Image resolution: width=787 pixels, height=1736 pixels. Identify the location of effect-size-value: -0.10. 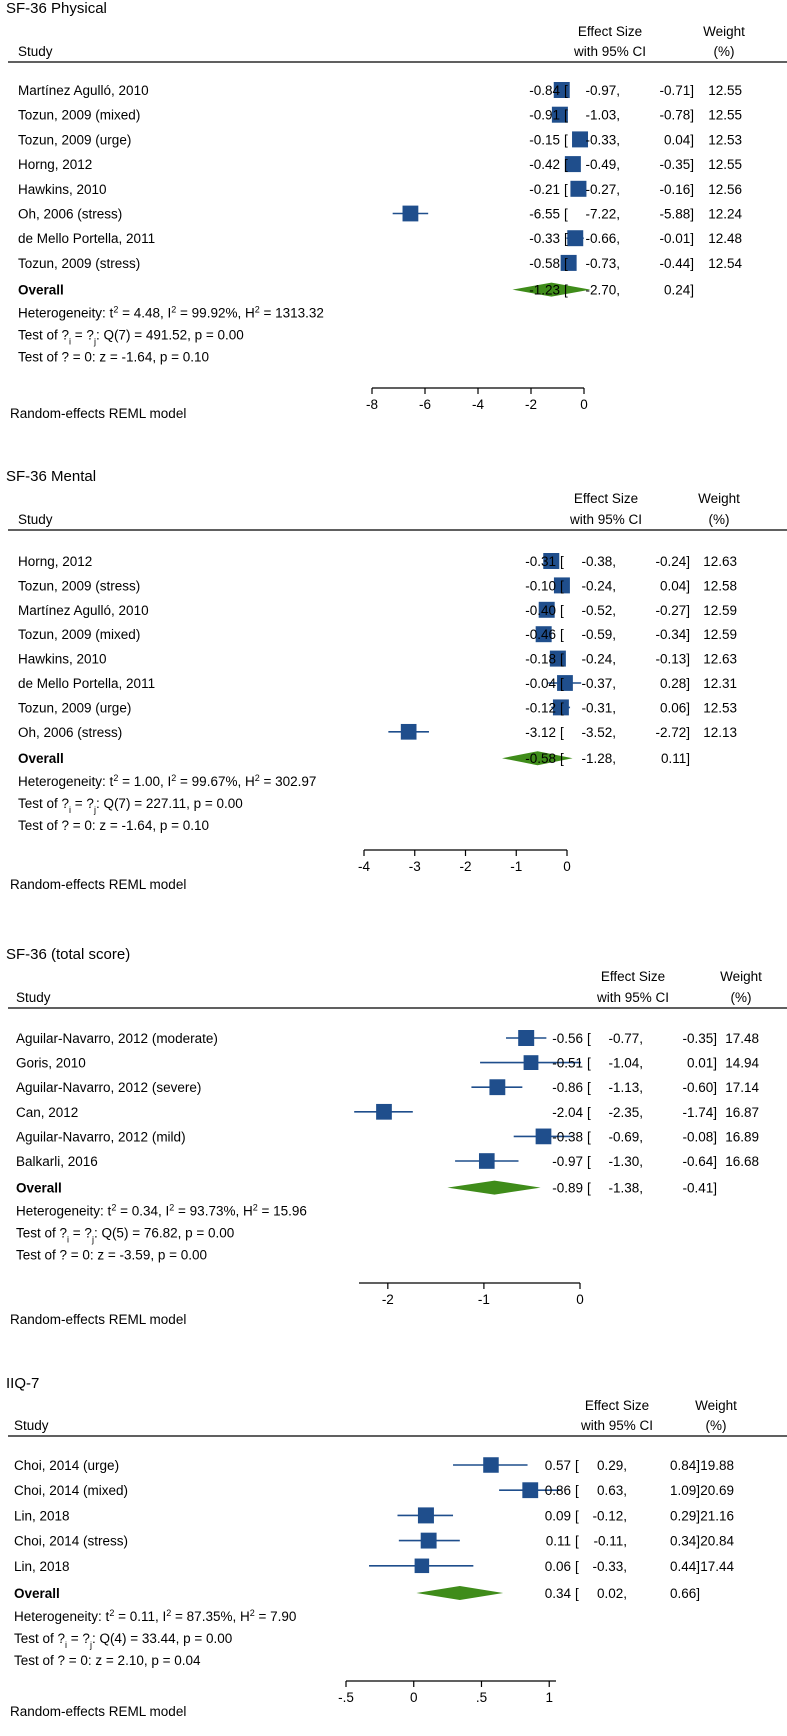
(540, 585).